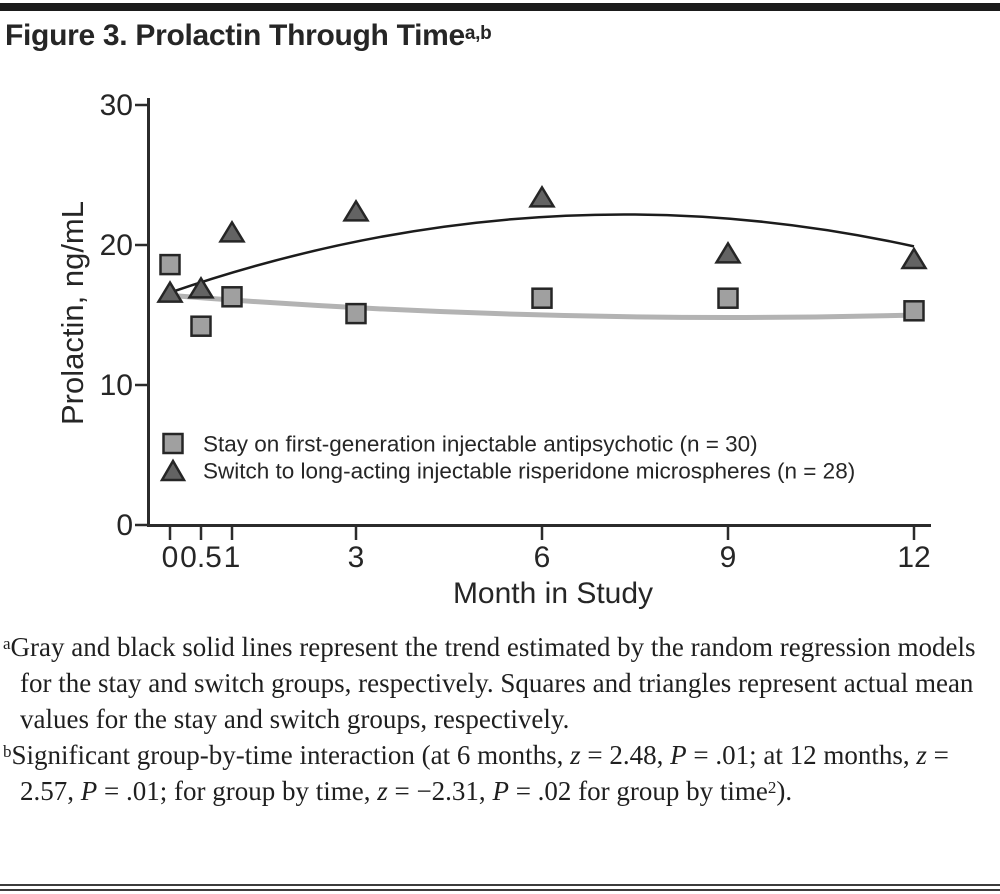 The image size is (1000, 894). Describe the element at coordinates (7, 751) in the screenshot. I see `footnote-superscript: b` at that location.